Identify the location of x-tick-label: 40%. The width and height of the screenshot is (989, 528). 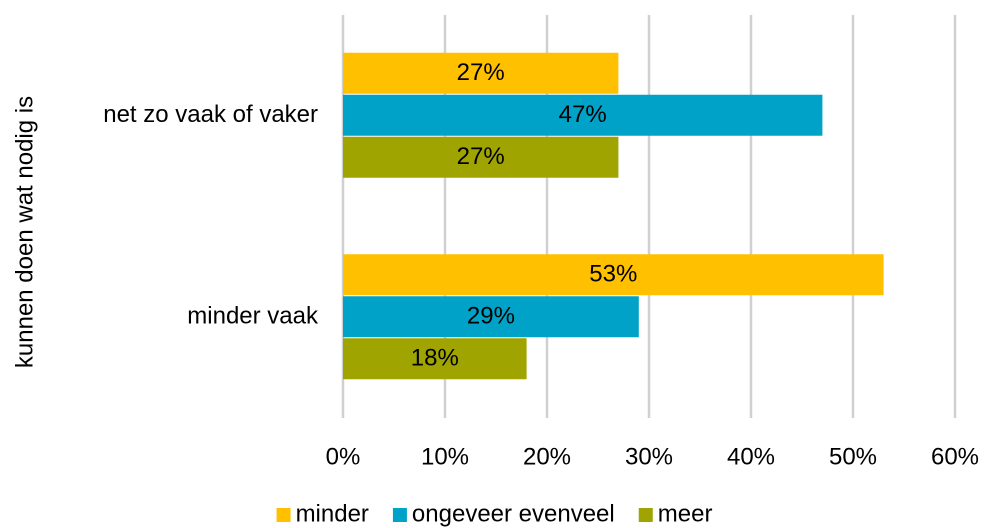
(751, 456).